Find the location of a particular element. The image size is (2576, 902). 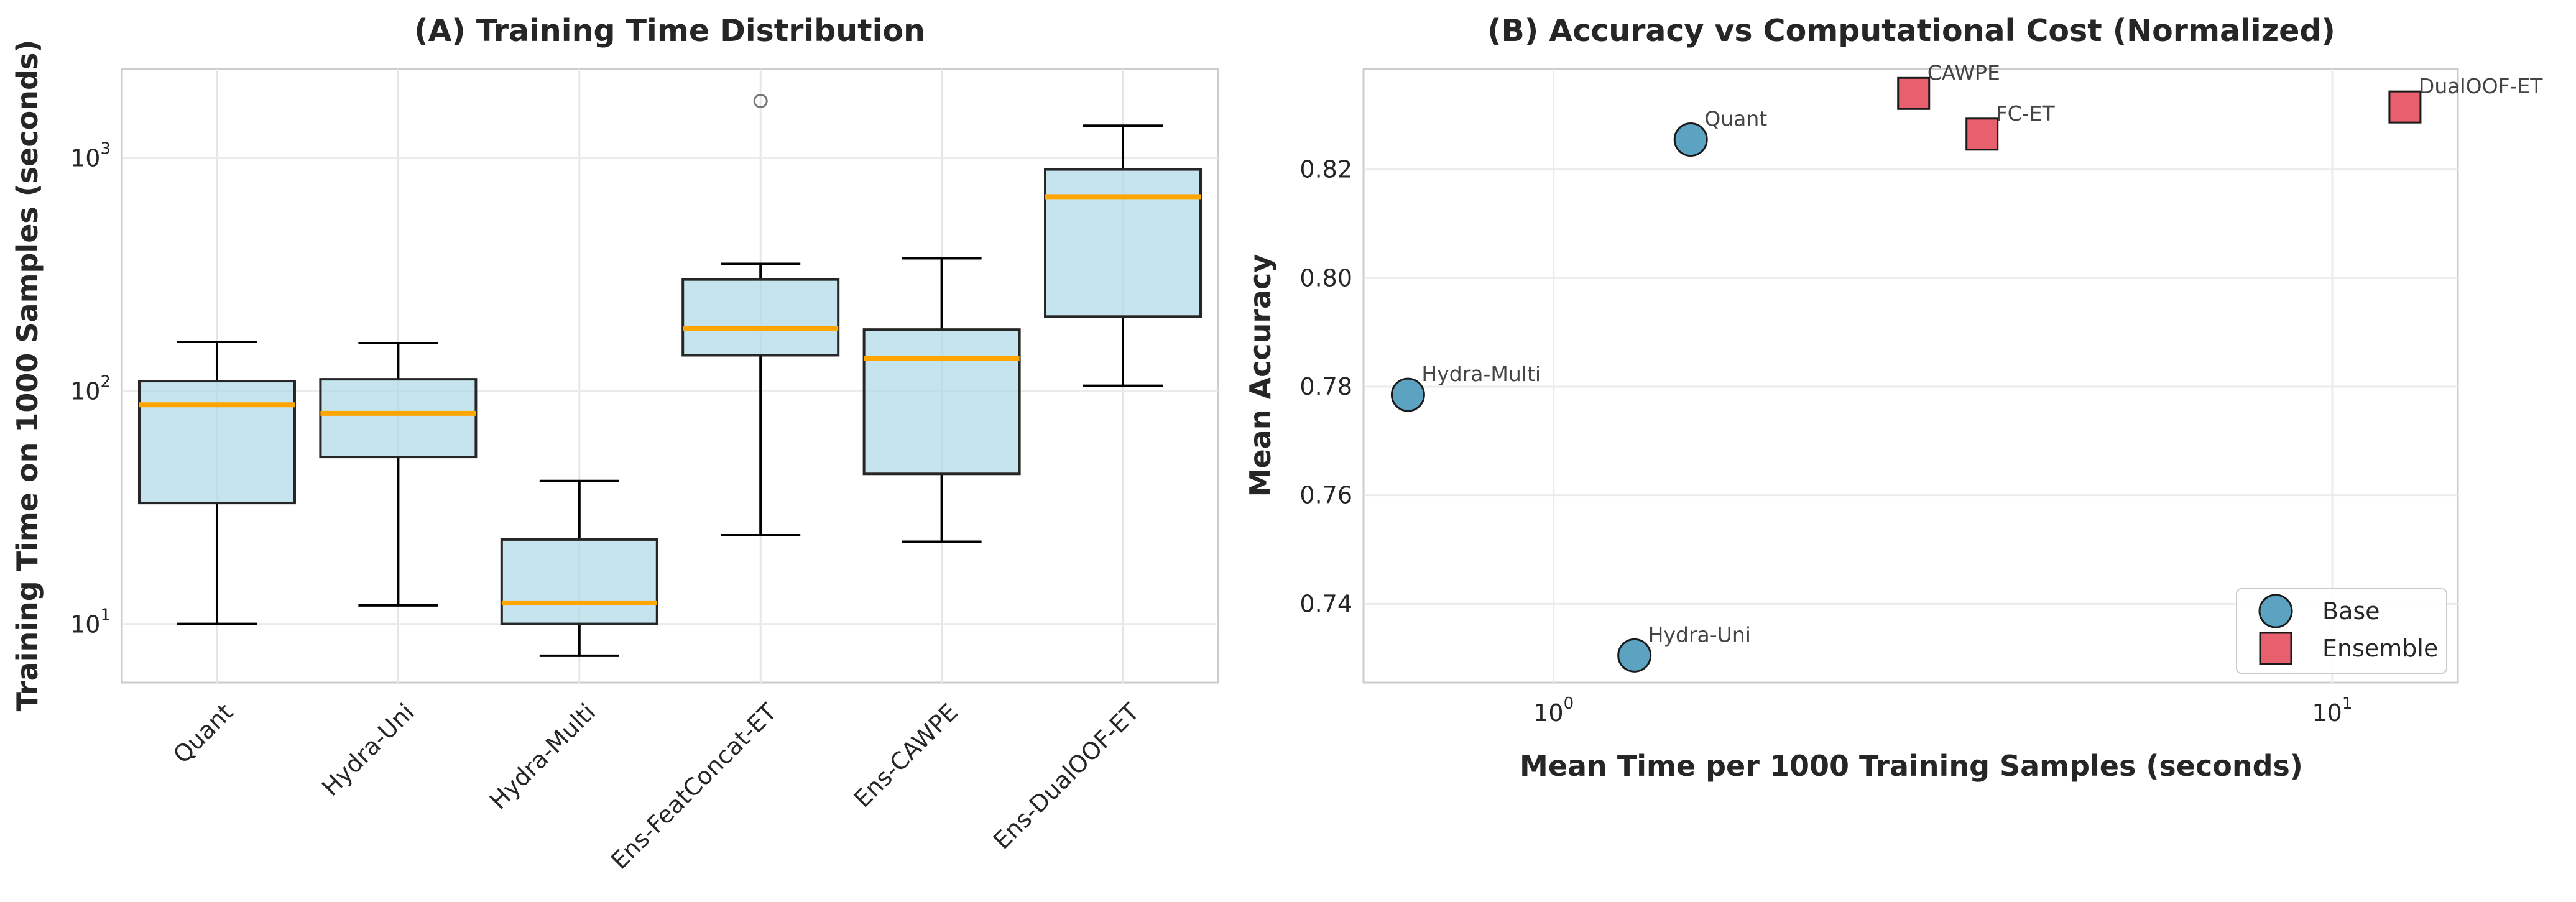

panel-b-x-tick-exponent: 0 is located at coordinates (1569, 704).